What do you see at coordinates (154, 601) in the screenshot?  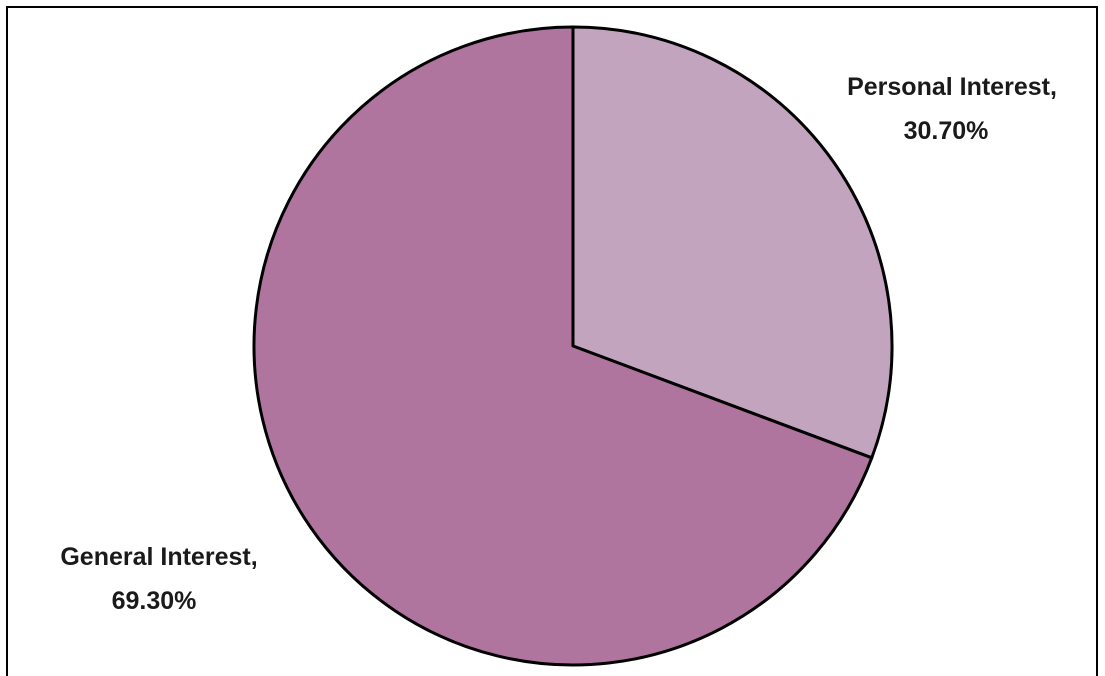 I see `slice-value-general-interest: 69.30%` at bounding box center [154, 601].